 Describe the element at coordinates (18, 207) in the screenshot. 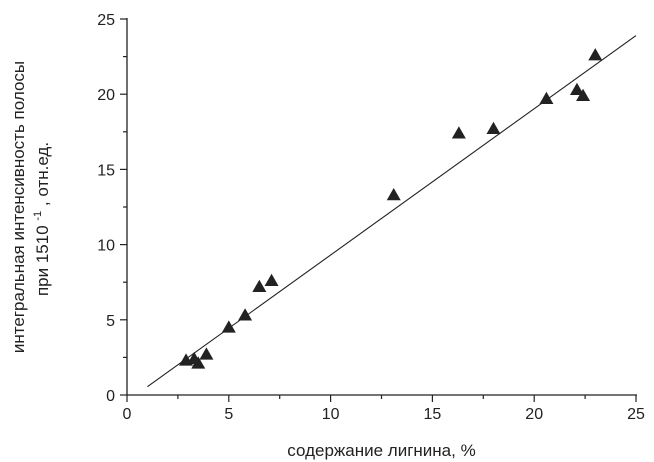

I see `y-axis-label-line1: интегральная интенсивность полосы` at that location.